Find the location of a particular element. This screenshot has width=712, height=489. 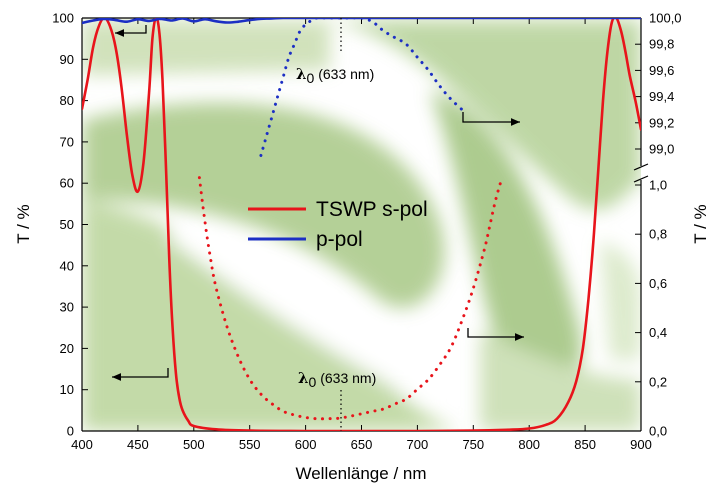

arrow-right-lower is located at coordinates (495, 334).